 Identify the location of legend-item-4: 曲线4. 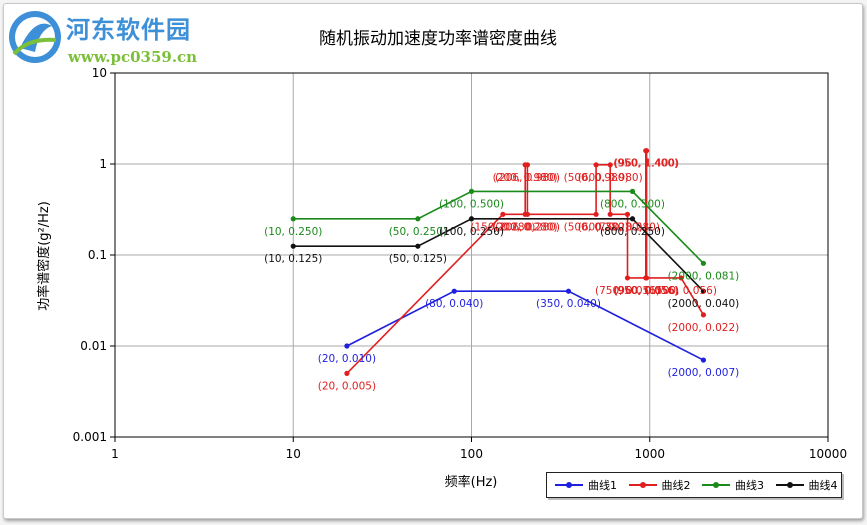
(808, 485).